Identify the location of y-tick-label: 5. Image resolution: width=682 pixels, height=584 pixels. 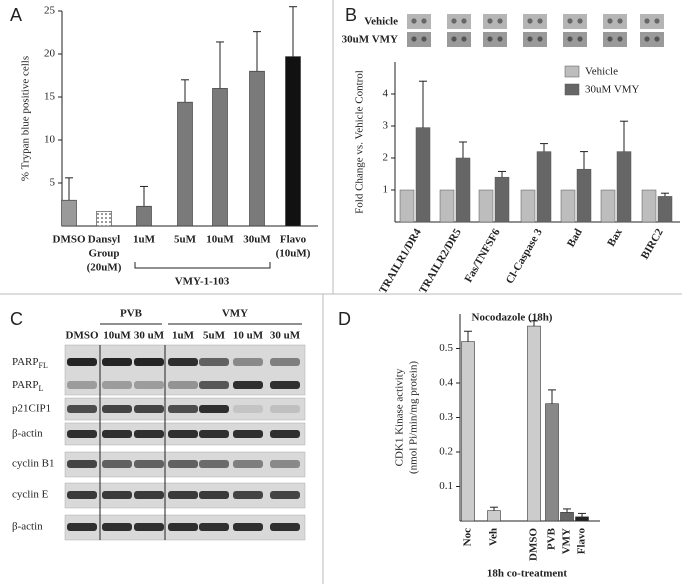
(53, 183).